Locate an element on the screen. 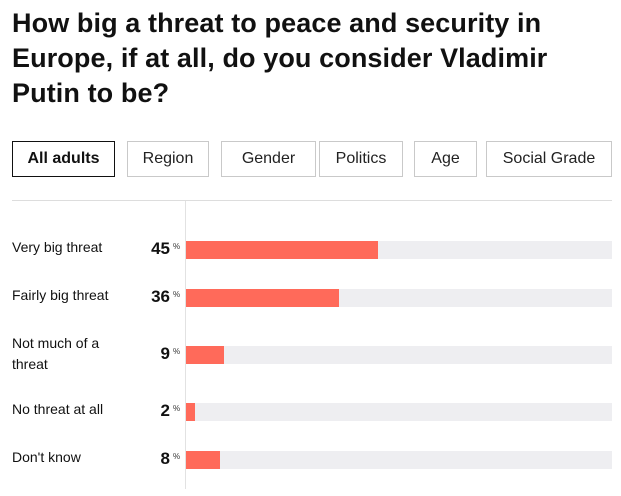 This screenshot has height=496, width=621. bar-fairly-big-threat is located at coordinates (263, 298).